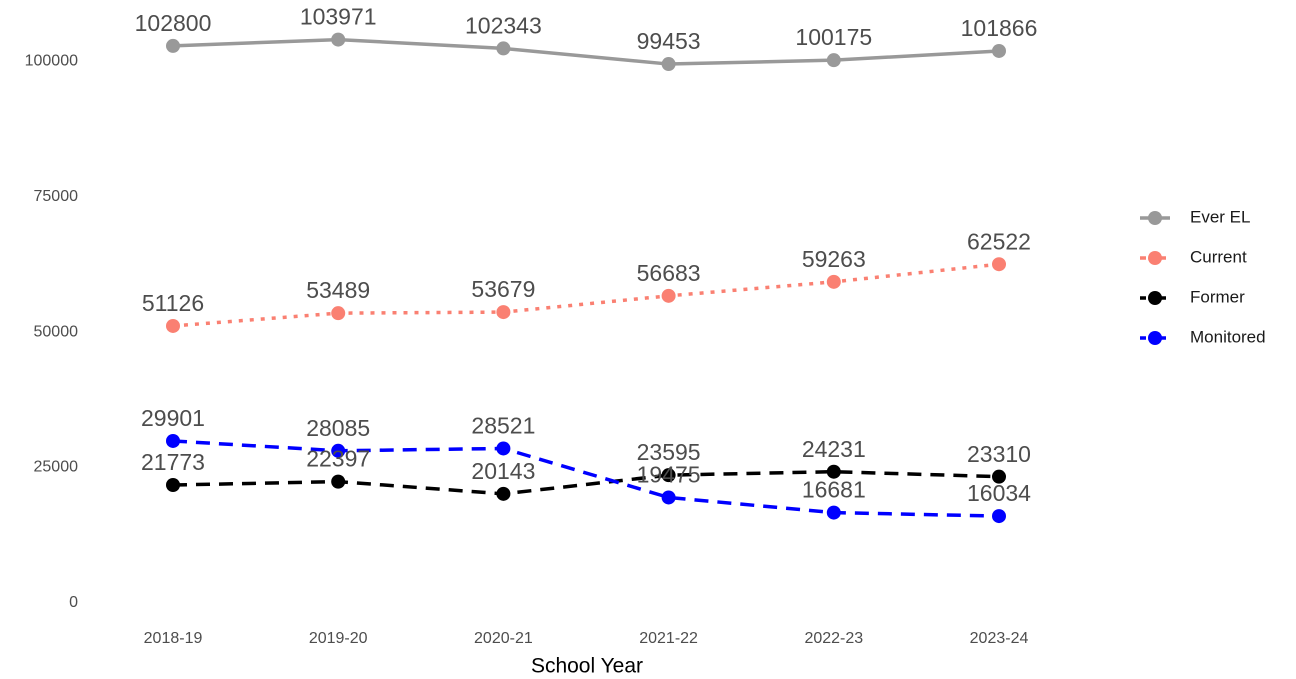 Image resolution: width=1296 pixels, height=679 pixels. What do you see at coordinates (503, 426) in the screenshot?
I see `value-label: 28521` at bounding box center [503, 426].